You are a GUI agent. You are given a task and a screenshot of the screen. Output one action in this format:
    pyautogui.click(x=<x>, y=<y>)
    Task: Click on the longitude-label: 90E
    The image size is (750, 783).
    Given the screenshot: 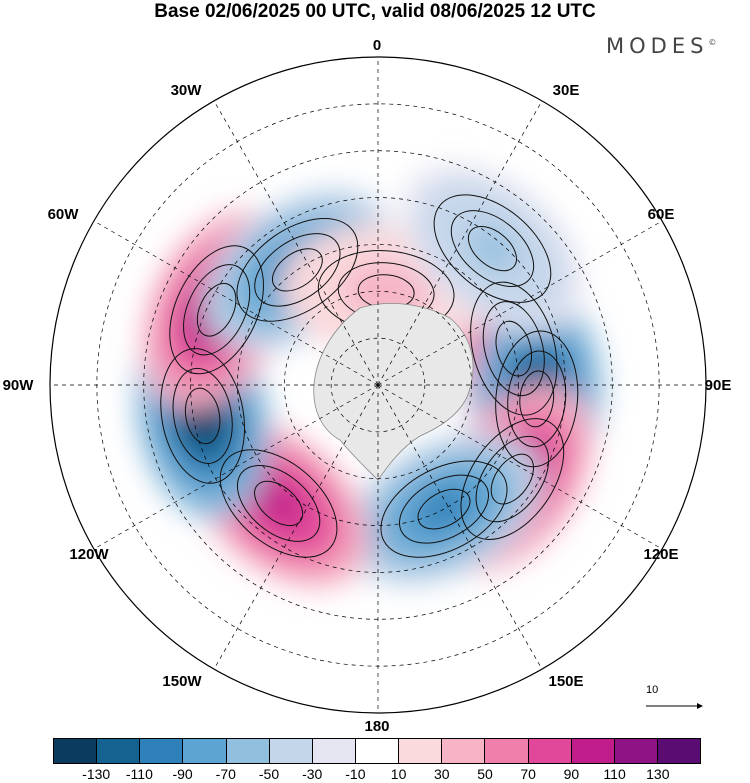 What is the action you would take?
    pyautogui.click(x=718, y=385)
    